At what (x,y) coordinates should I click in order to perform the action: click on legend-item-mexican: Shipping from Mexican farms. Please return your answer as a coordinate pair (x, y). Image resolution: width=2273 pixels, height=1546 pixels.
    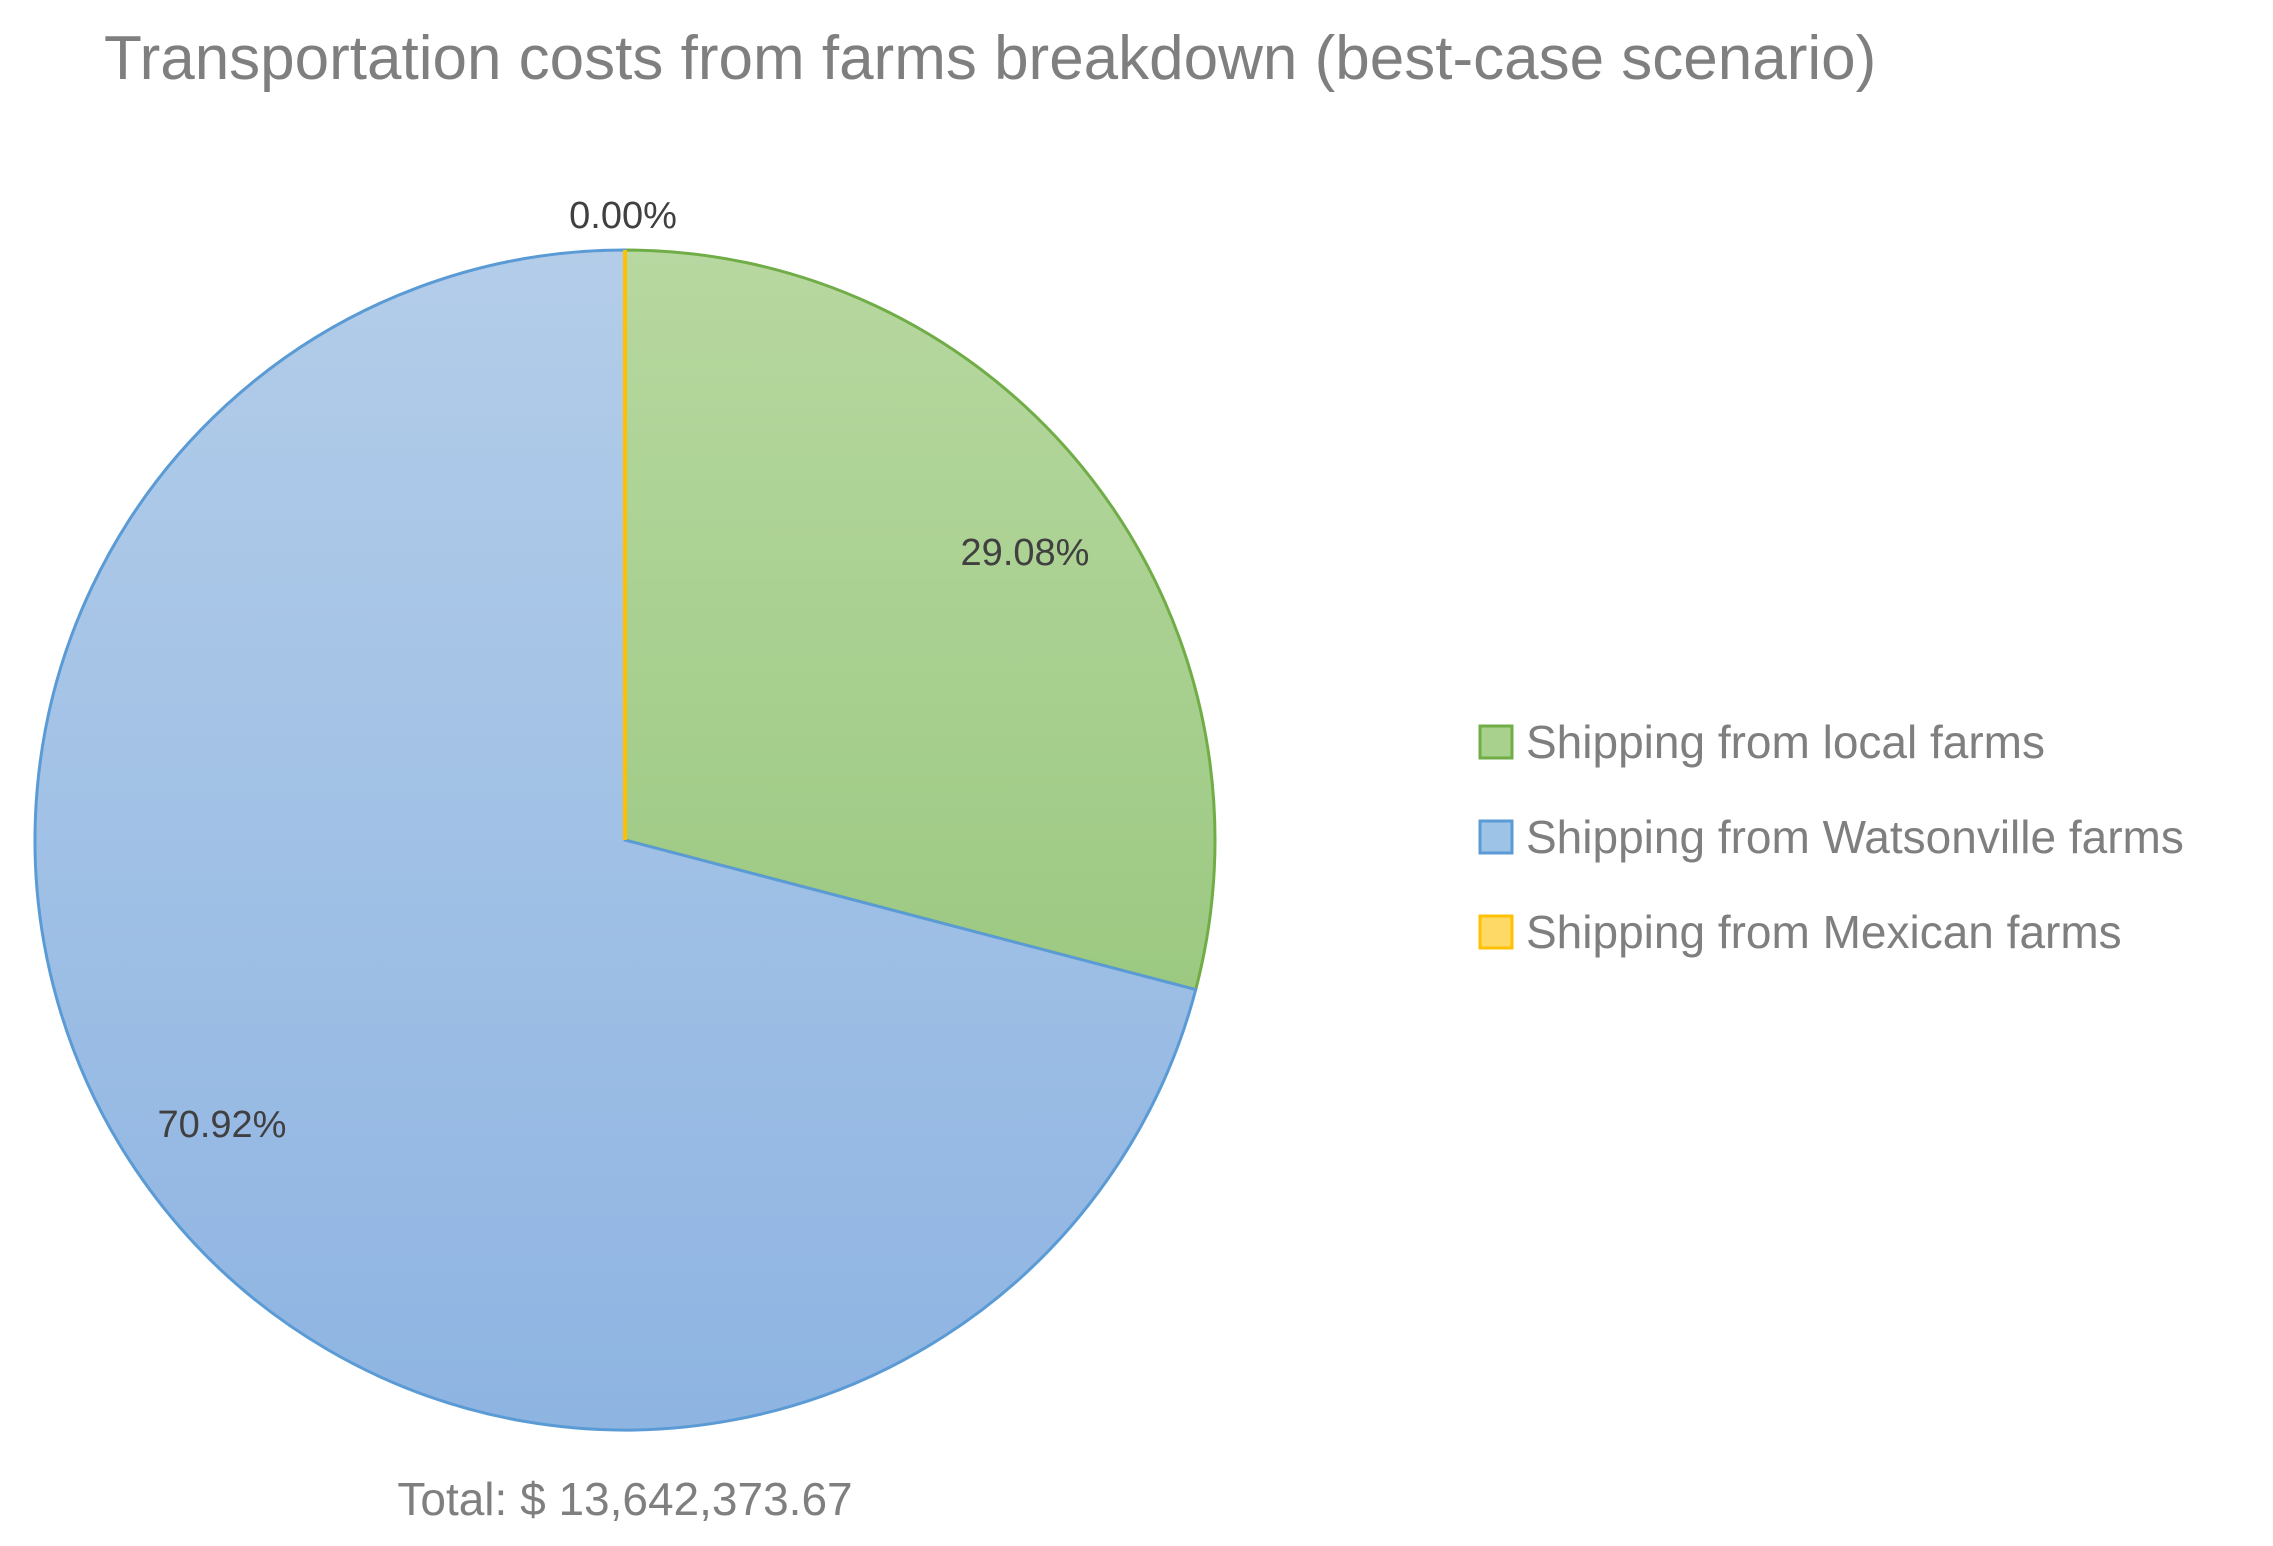
    Looking at the image, I should click on (1800, 932).